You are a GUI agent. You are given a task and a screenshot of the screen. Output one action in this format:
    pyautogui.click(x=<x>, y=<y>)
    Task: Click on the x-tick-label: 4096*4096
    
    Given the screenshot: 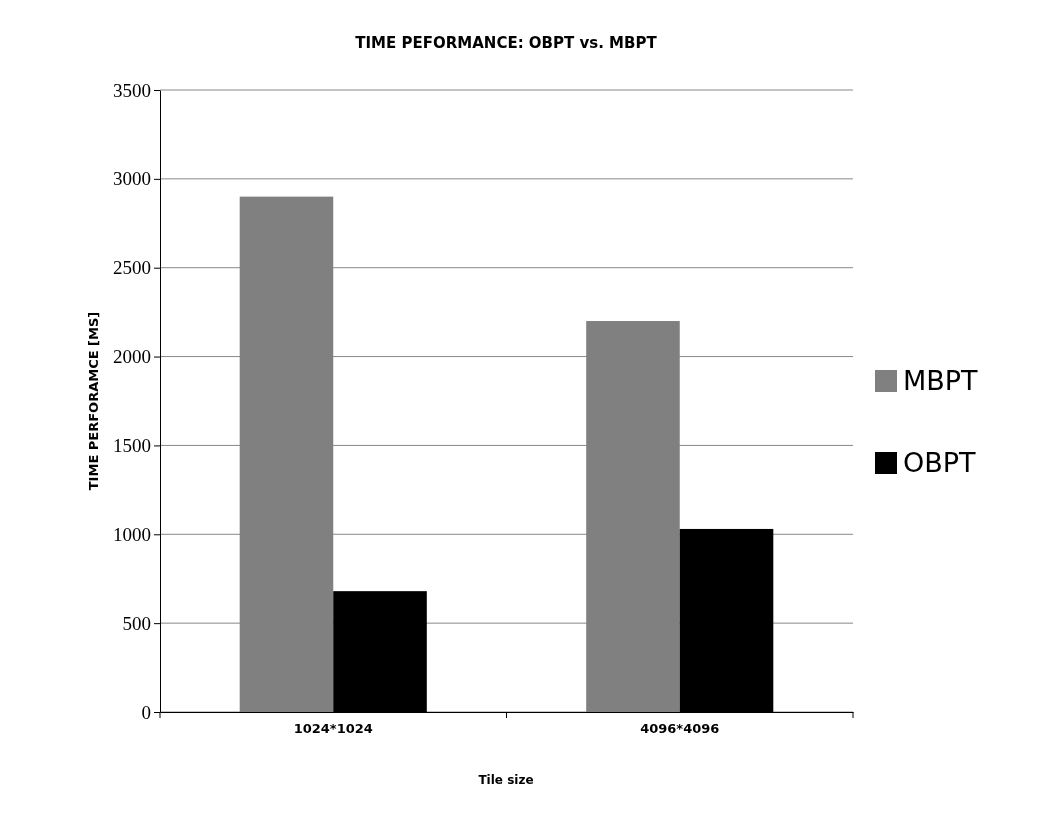 What is the action you would take?
    pyautogui.click(x=680, y=729)
    